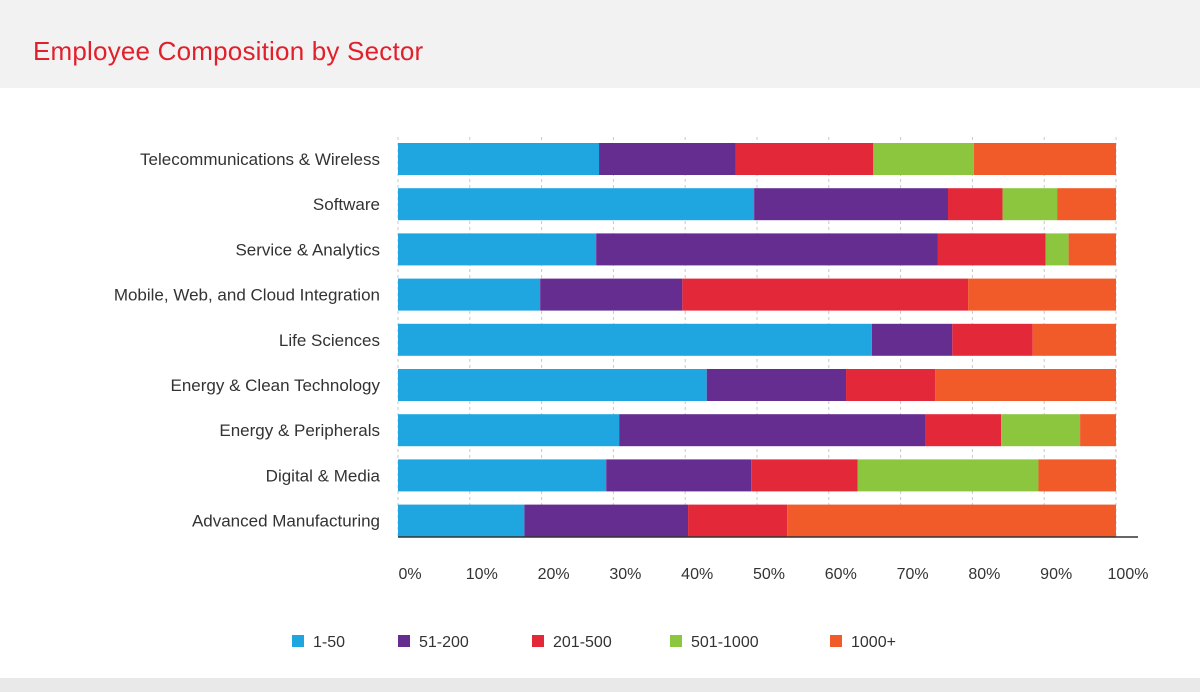  I want to click on x-tick-label: 90%, so click(1056, 574).